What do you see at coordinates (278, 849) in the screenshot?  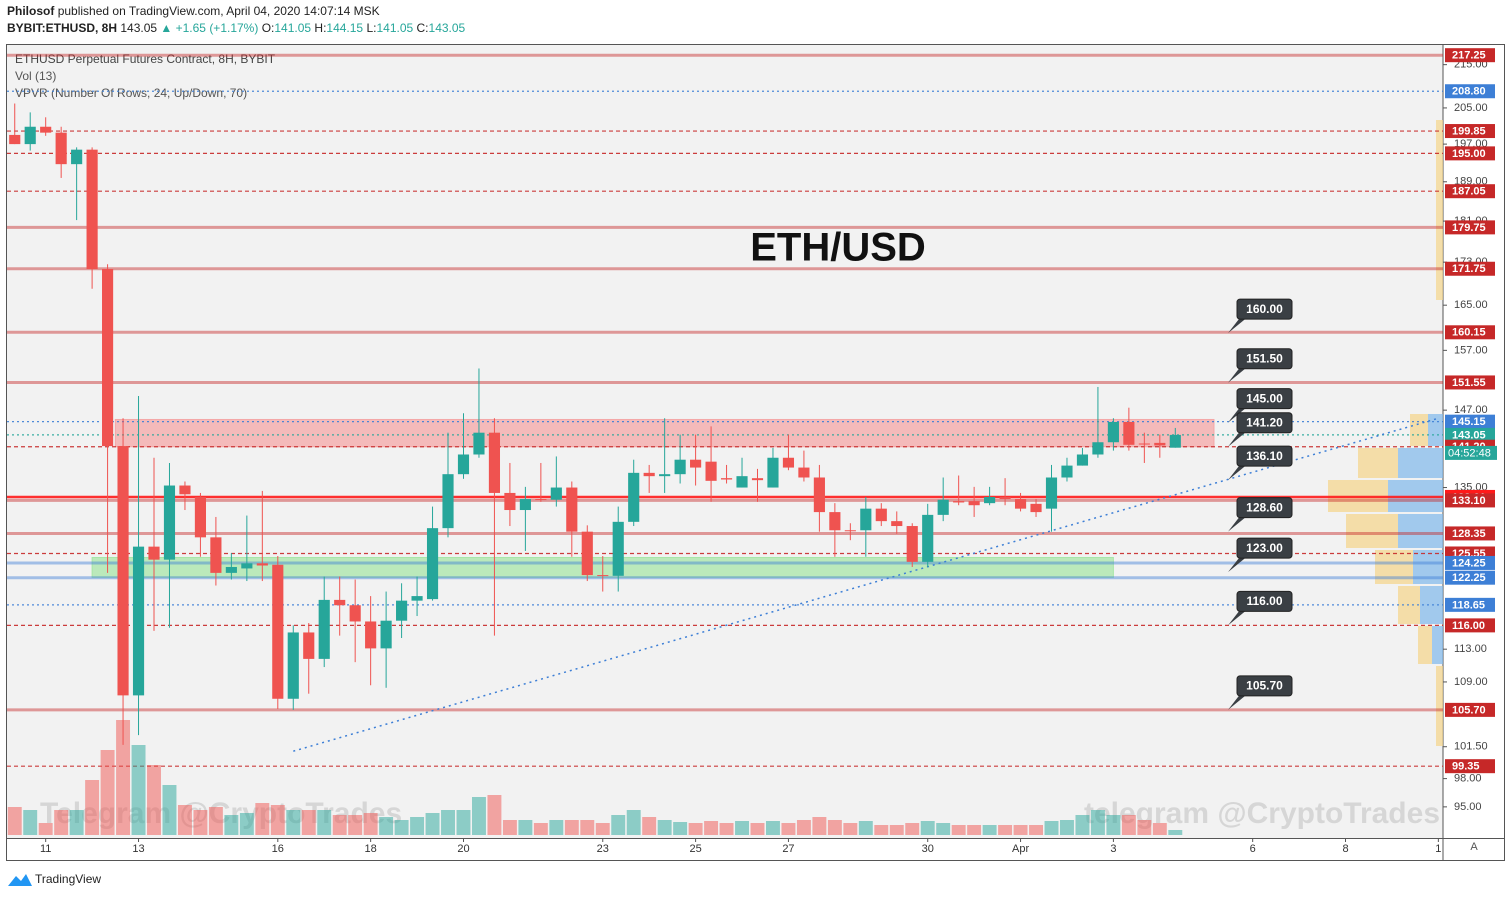 I see `x-tick-label: 16` at bounding box center [278, 849].